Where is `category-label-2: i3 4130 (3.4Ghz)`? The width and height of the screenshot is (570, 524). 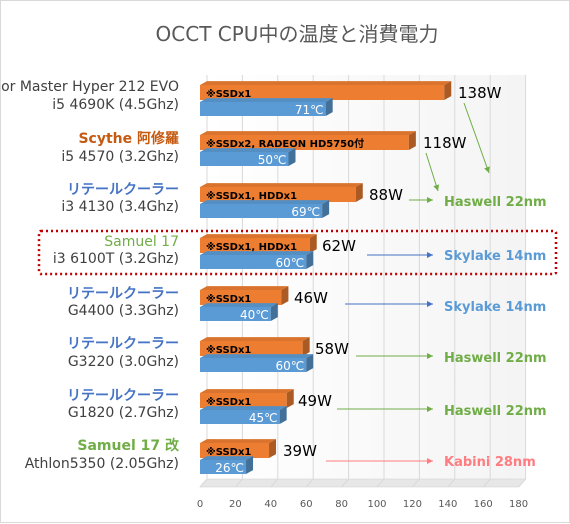 category-label-2: i3 4130 (3.4Ghz) is located at coordinates (120, 207).